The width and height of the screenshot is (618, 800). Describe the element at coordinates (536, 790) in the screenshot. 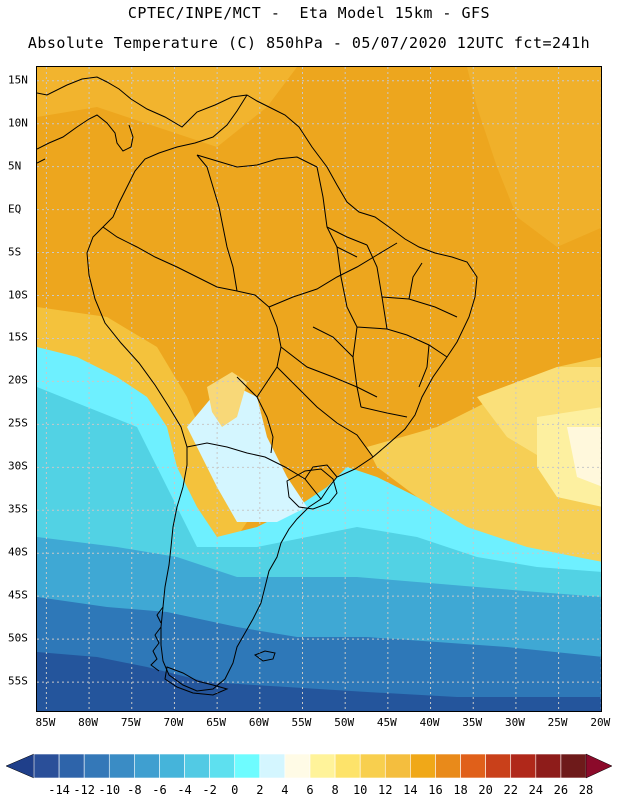

I see `colorbar-label: 24` at that location.